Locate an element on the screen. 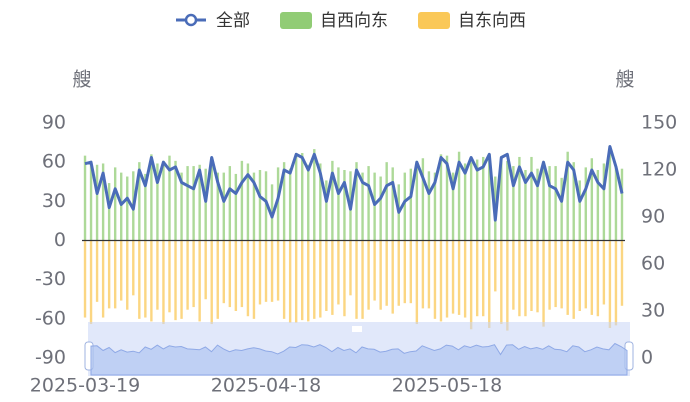 Image resolution: width=690 pixels, height=402 pixels. data-zoom is located at coordinates (359, 349).